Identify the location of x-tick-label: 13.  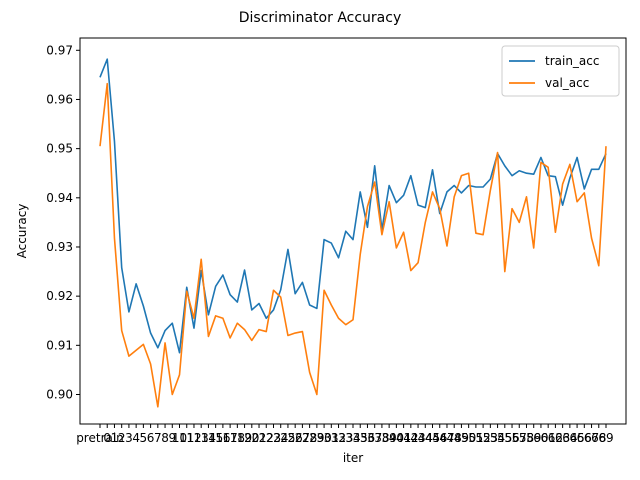
(201, 438).